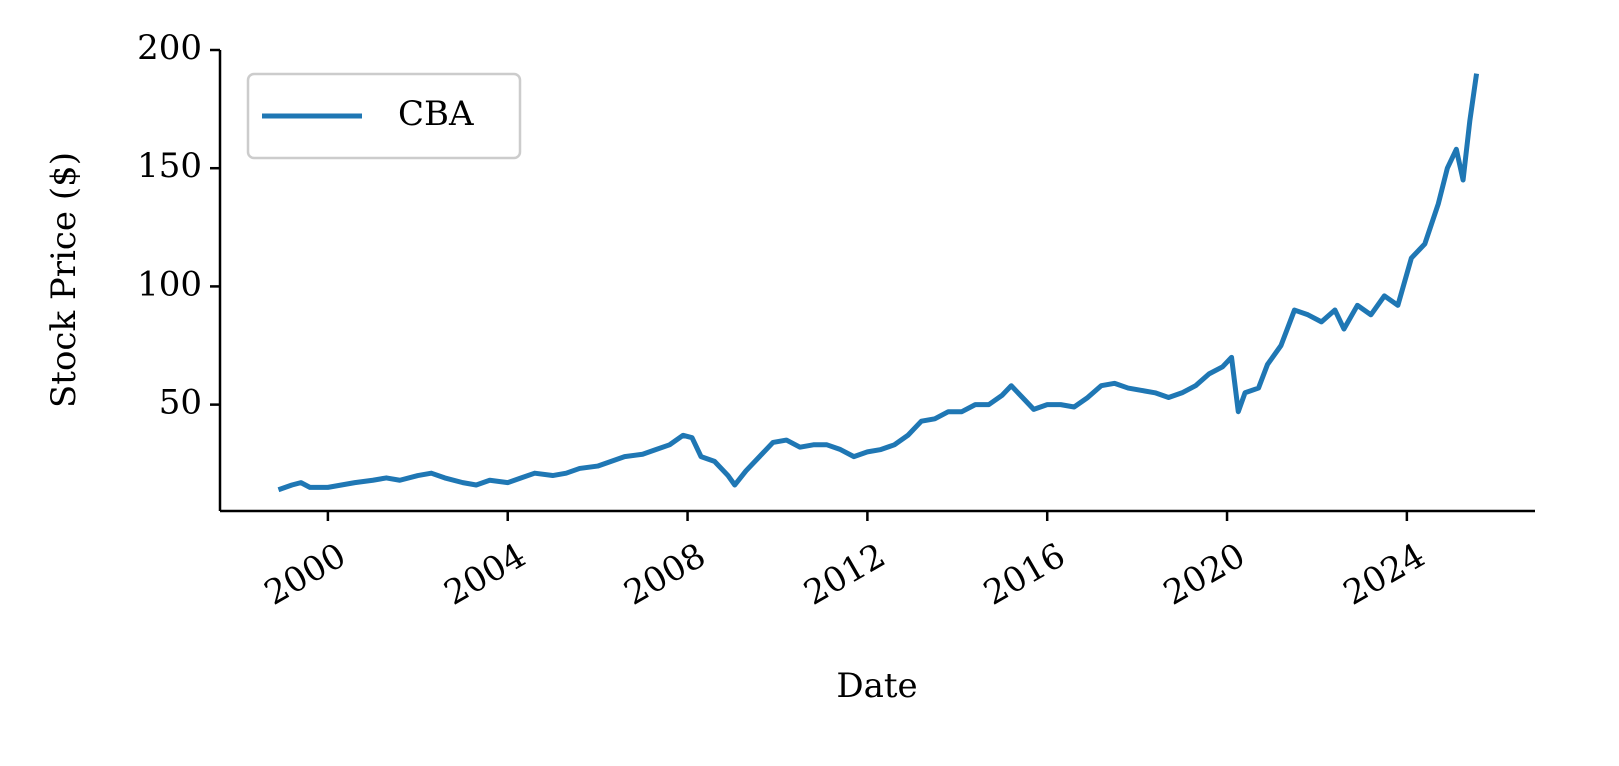 The height and width of the screenshot is (766, 1619). Describe the element at coordinates (485, 575) in the screenshot. I see `x-tick-label: 2004` at that location.